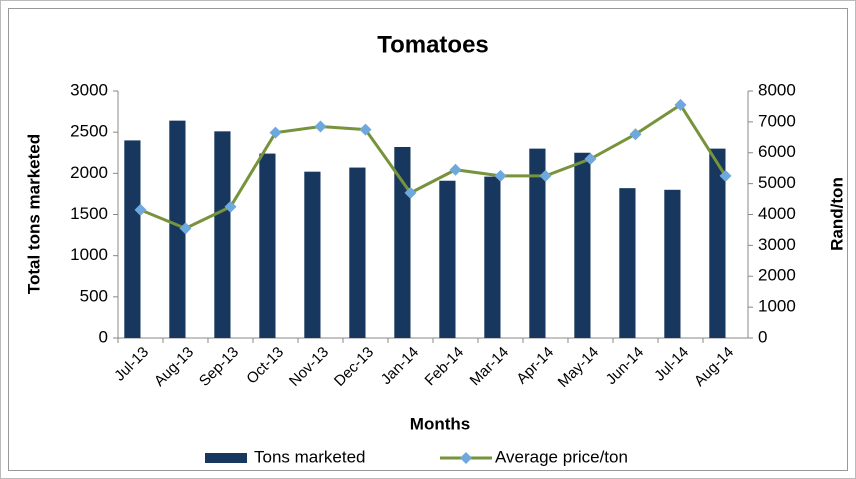 The image size is (856, 479). What do you see at coordinates (226, 458) in the screenshot?
I see `legend-swatch` at bounding box center [226, 458].